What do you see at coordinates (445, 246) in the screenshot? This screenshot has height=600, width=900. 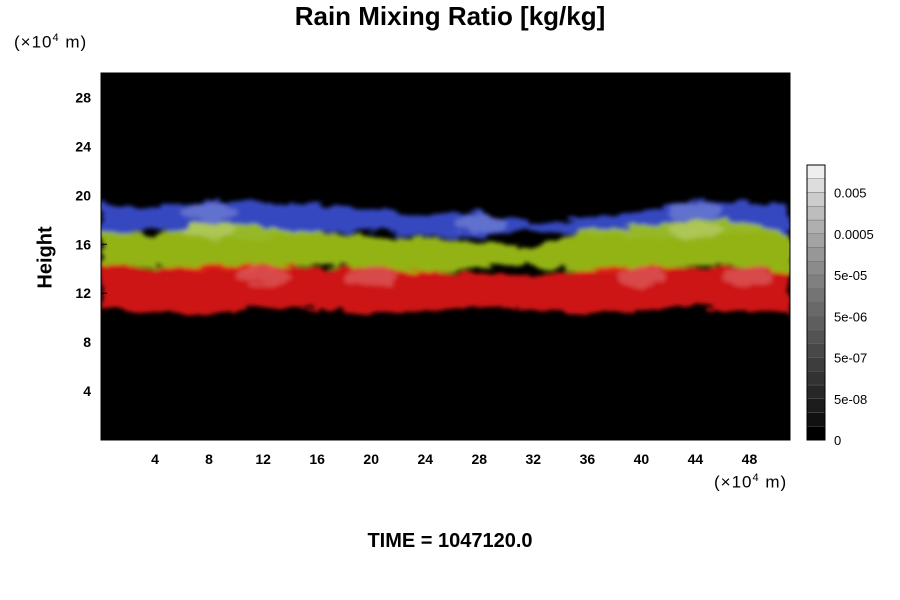 I see `rain-band-yellow-green` at bounding box center [445, 246].